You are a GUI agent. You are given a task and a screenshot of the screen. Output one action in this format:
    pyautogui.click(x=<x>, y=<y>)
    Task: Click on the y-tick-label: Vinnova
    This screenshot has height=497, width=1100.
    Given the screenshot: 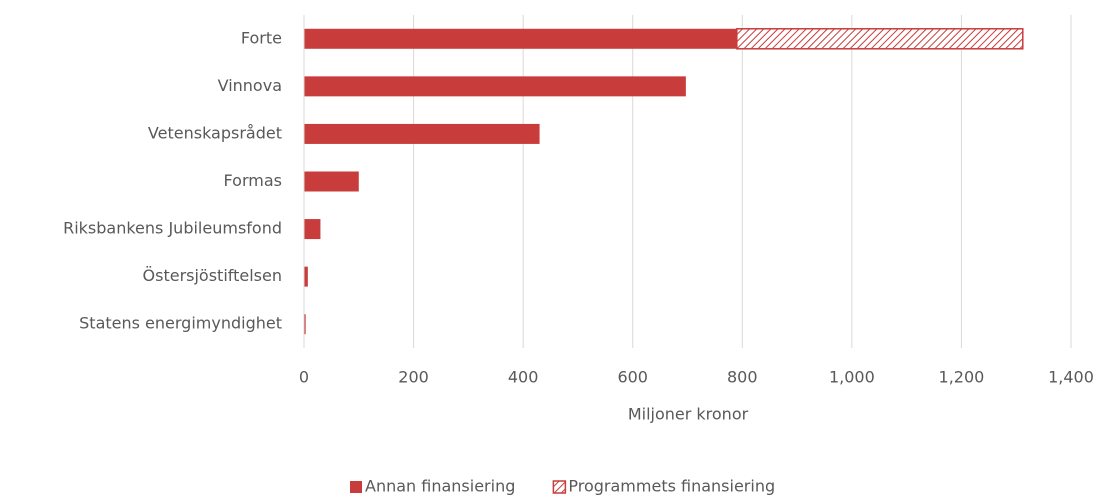 What is the action you would take?
    pyautogui.click(x=250, y=85)
    